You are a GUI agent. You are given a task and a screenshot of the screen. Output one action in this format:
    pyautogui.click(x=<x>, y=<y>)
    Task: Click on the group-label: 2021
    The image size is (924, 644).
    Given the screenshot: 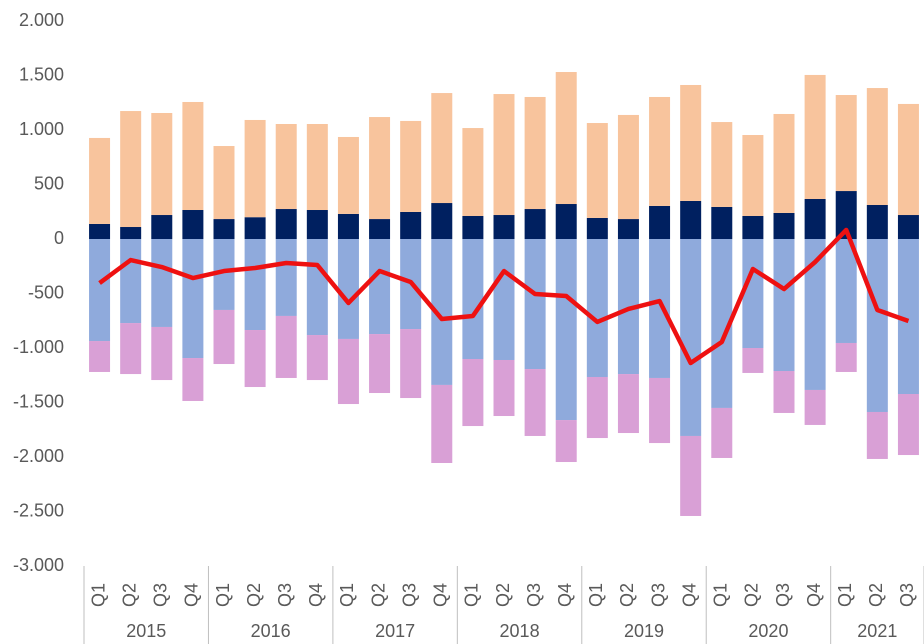 What is the action you would take?
    pyautogui.click(x=877, y=631)
    